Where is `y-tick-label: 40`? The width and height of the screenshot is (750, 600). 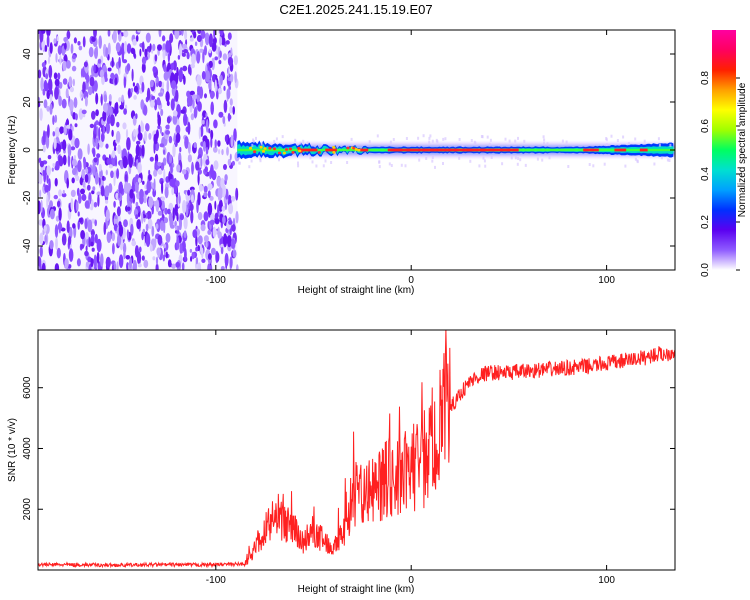
y-tick-label: 40 is located at coordinates (27, 54).